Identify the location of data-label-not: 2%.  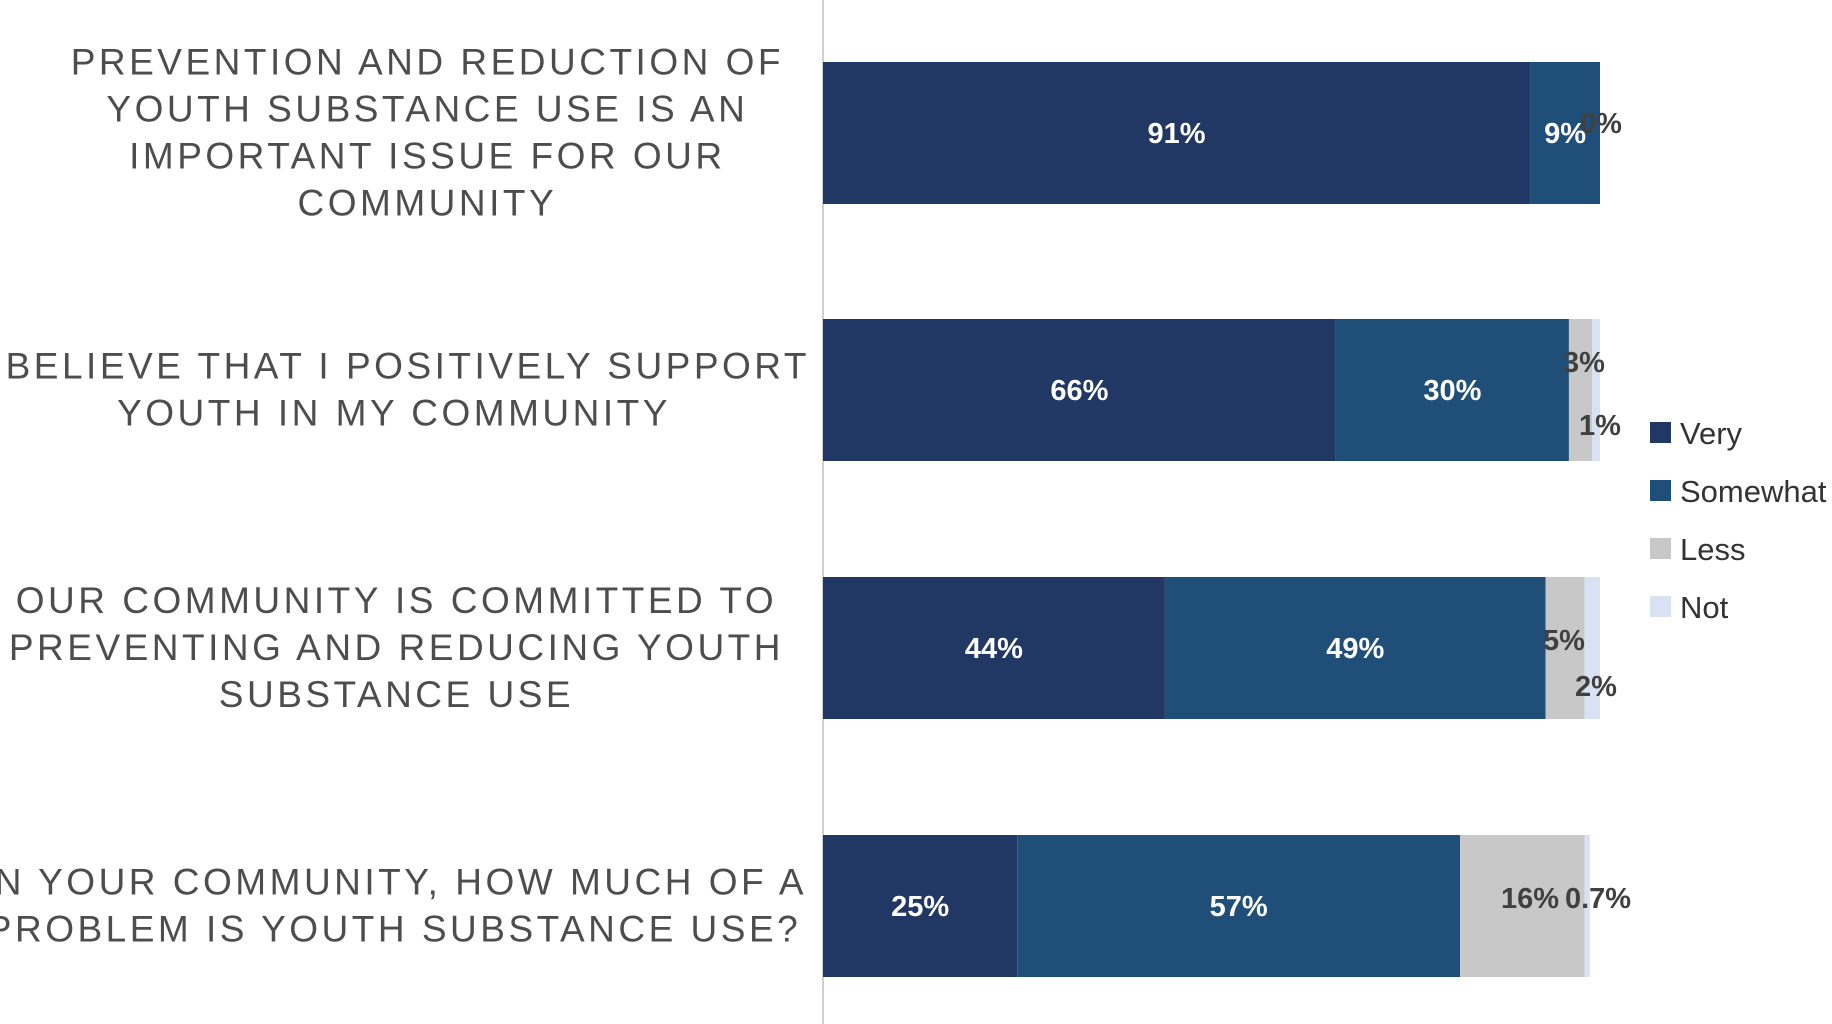
(1596, 687).